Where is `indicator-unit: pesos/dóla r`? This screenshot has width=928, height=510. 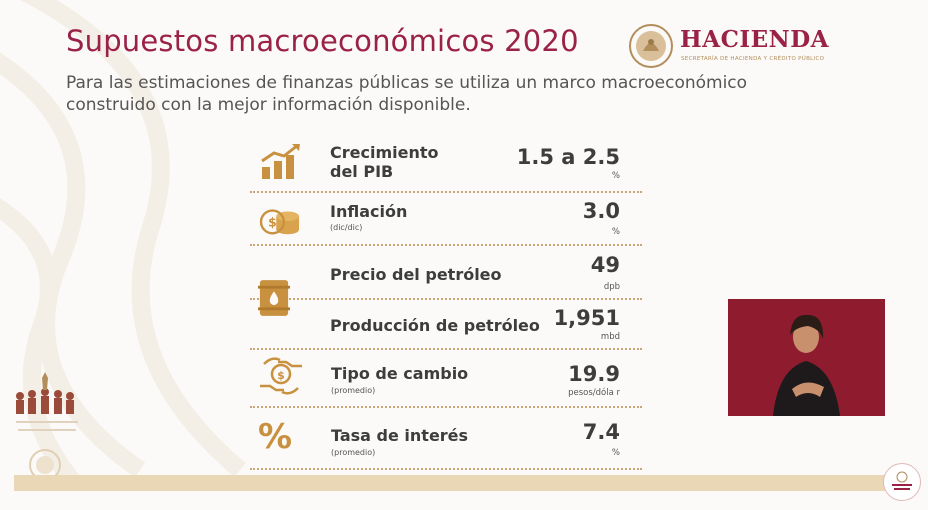 indicator-unit: pesos/dóla r is located at coordinates (594, 393).